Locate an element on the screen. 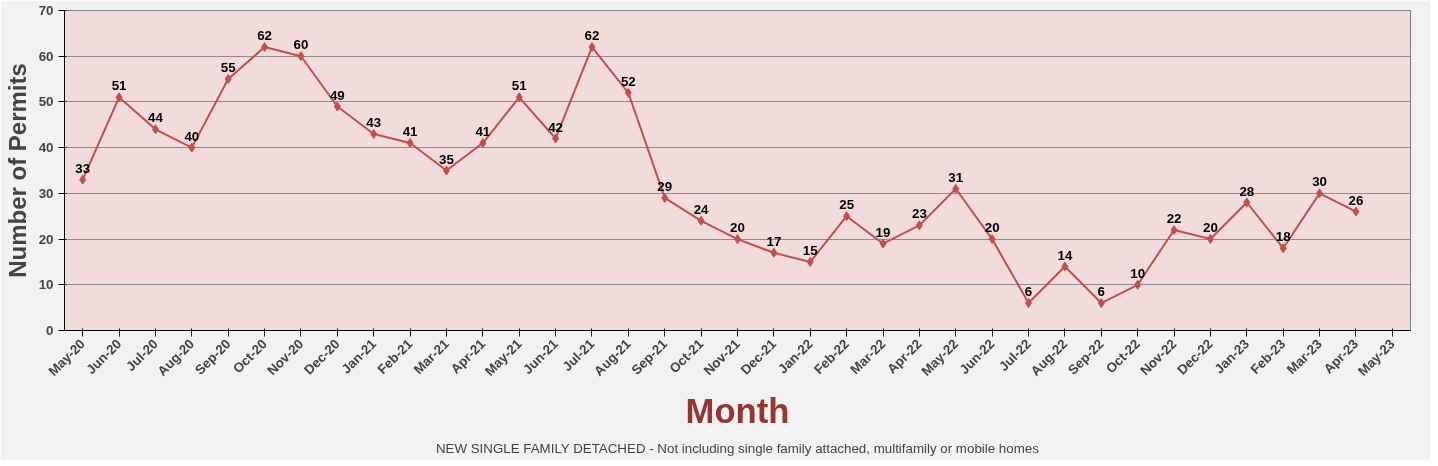  y-tick-label: 0 is located at coordinates (50, 330).